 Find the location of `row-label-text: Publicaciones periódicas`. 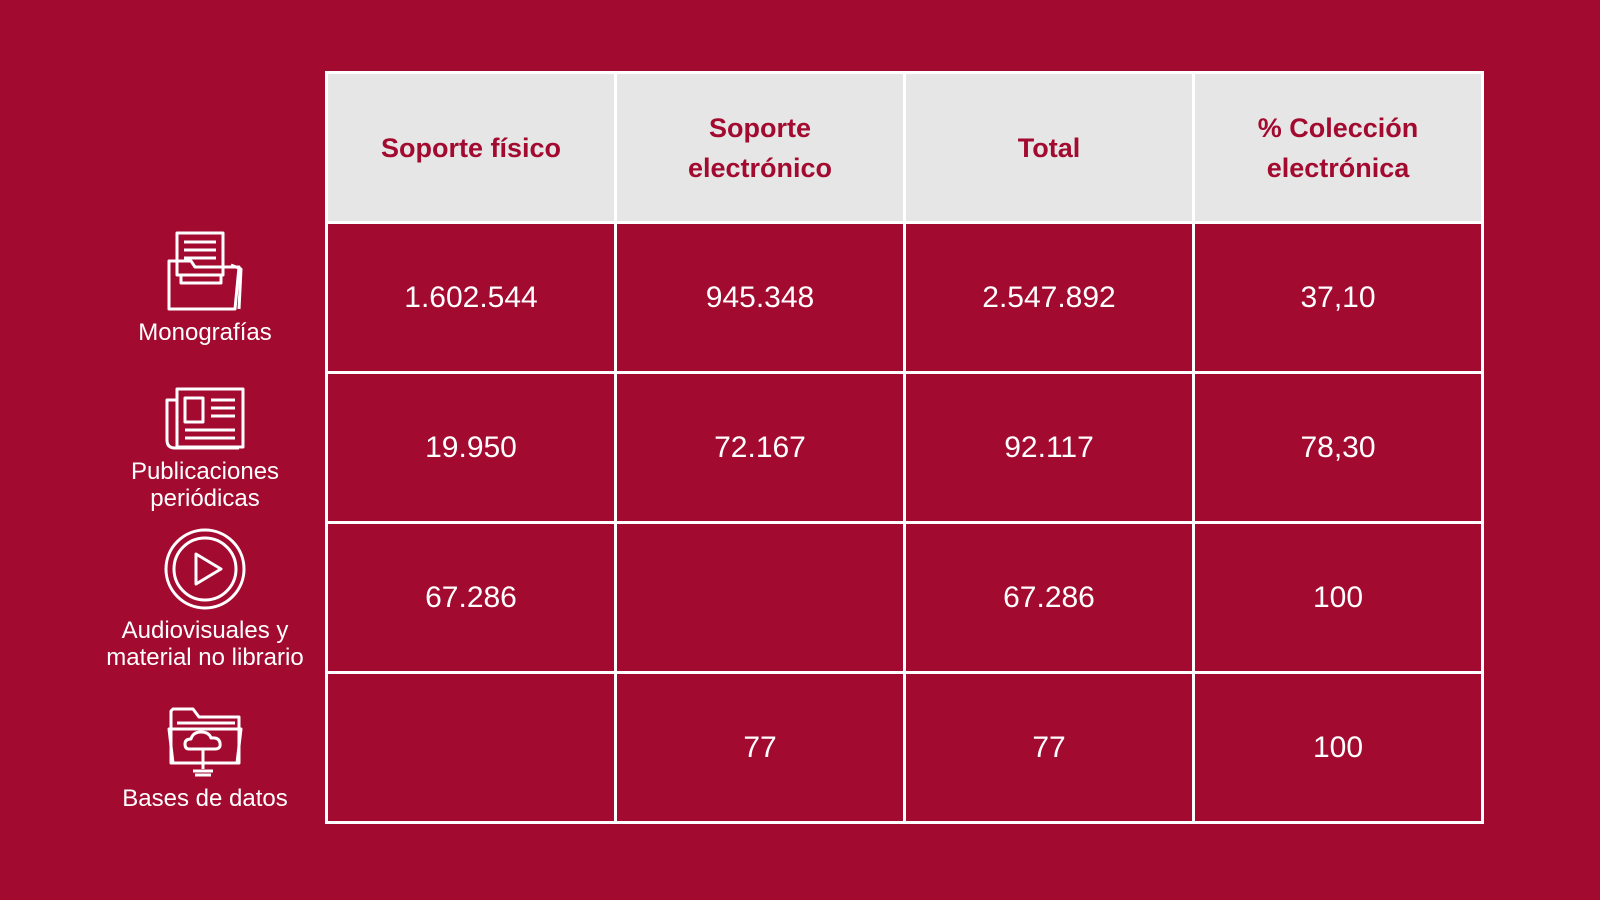

row-label-text: Publicaciones periódicas is located at coordinates (205, 485).